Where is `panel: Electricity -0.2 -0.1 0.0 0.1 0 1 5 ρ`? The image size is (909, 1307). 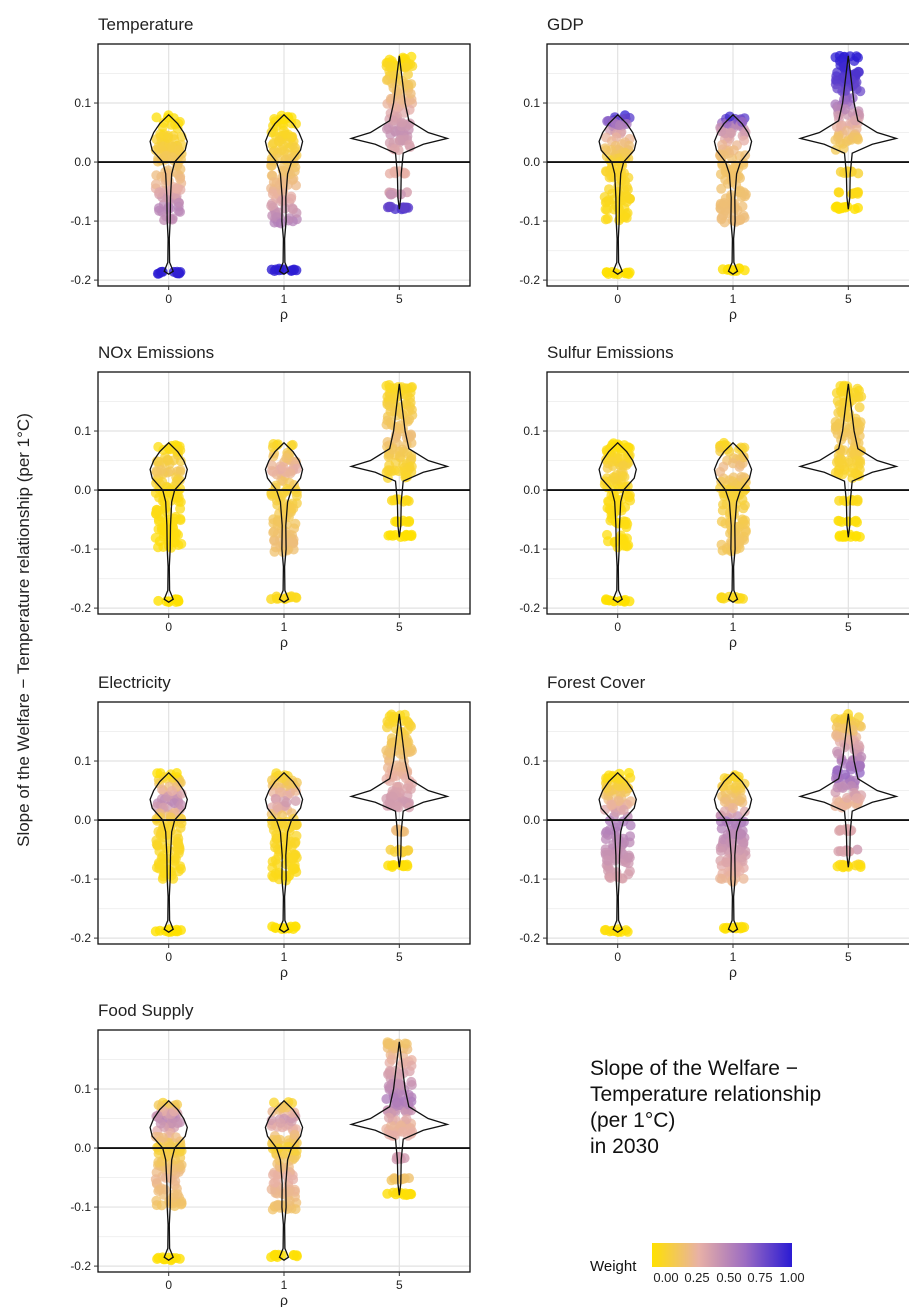 panel: Electricity -0.2 -0.1 0.0 0.1 0 1 5 ρ is located at coordinates (270, 826).